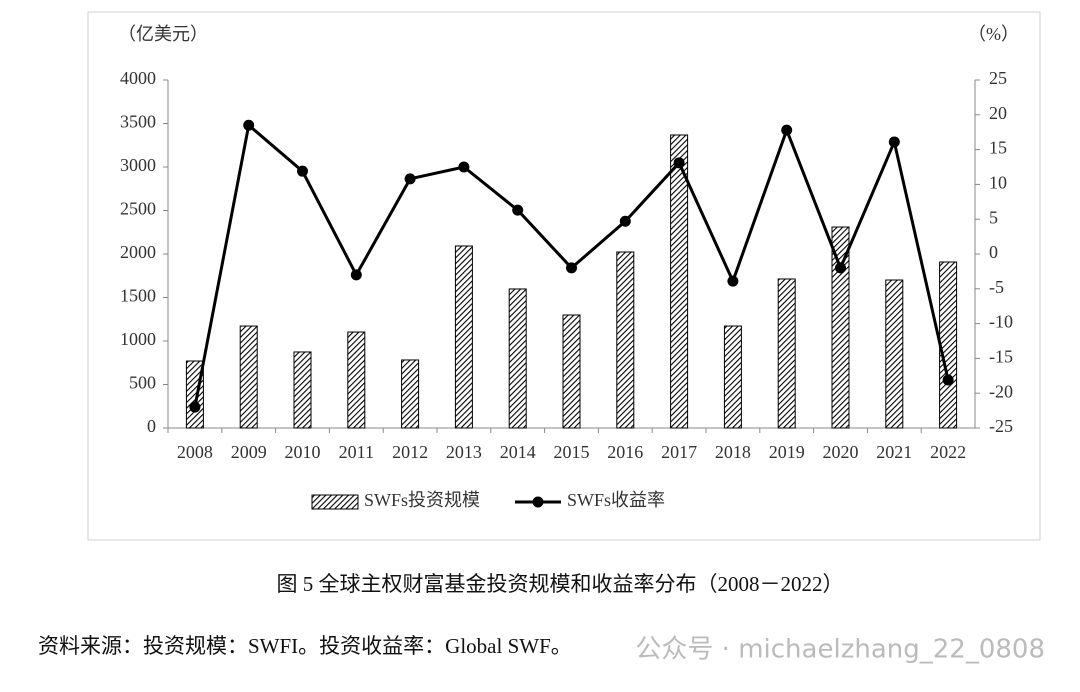 The height and width of the screenshot is (692, 1080). What do you see at coordinates (142, 383) in the screenshot?
I see `y-tick-label: 500` at bounding box center [142, 383].